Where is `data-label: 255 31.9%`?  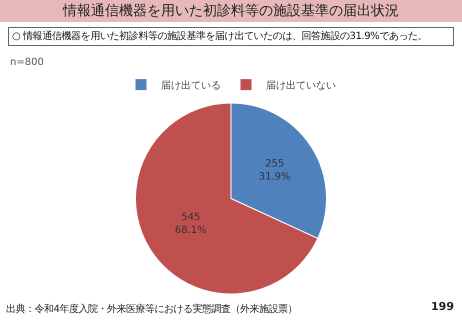
data-label: 255 31.9% is located at coordinates (274, 170).